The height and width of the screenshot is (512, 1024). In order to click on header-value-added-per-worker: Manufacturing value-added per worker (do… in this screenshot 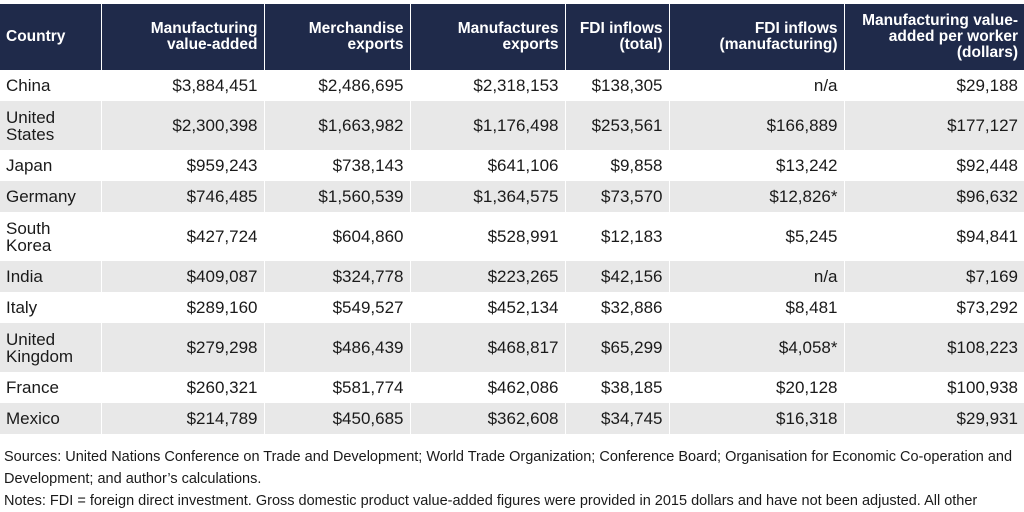, I will do `click(934, 37)`.